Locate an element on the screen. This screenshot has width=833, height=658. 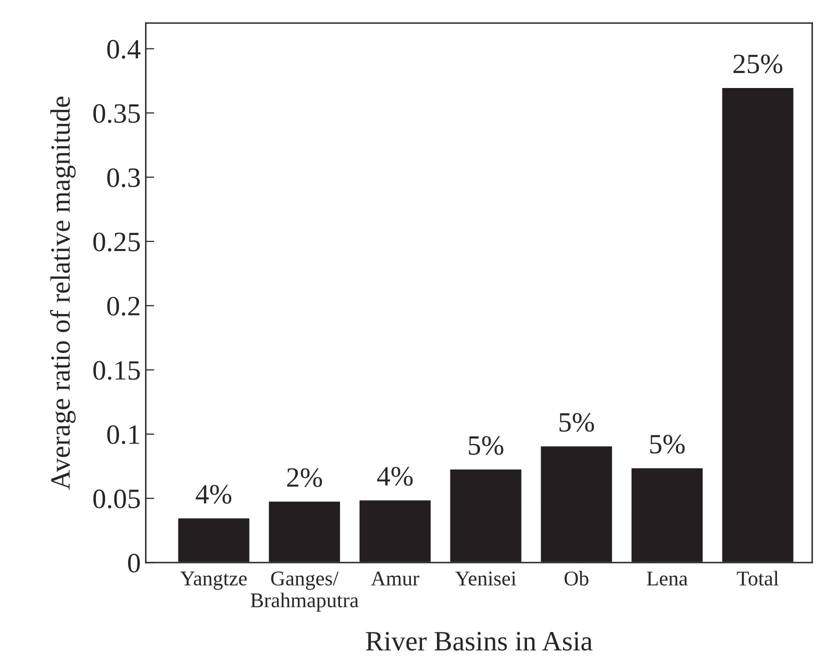
y-axis-title: Average ratio of relative magnitude is located at coordinates (63, 293).